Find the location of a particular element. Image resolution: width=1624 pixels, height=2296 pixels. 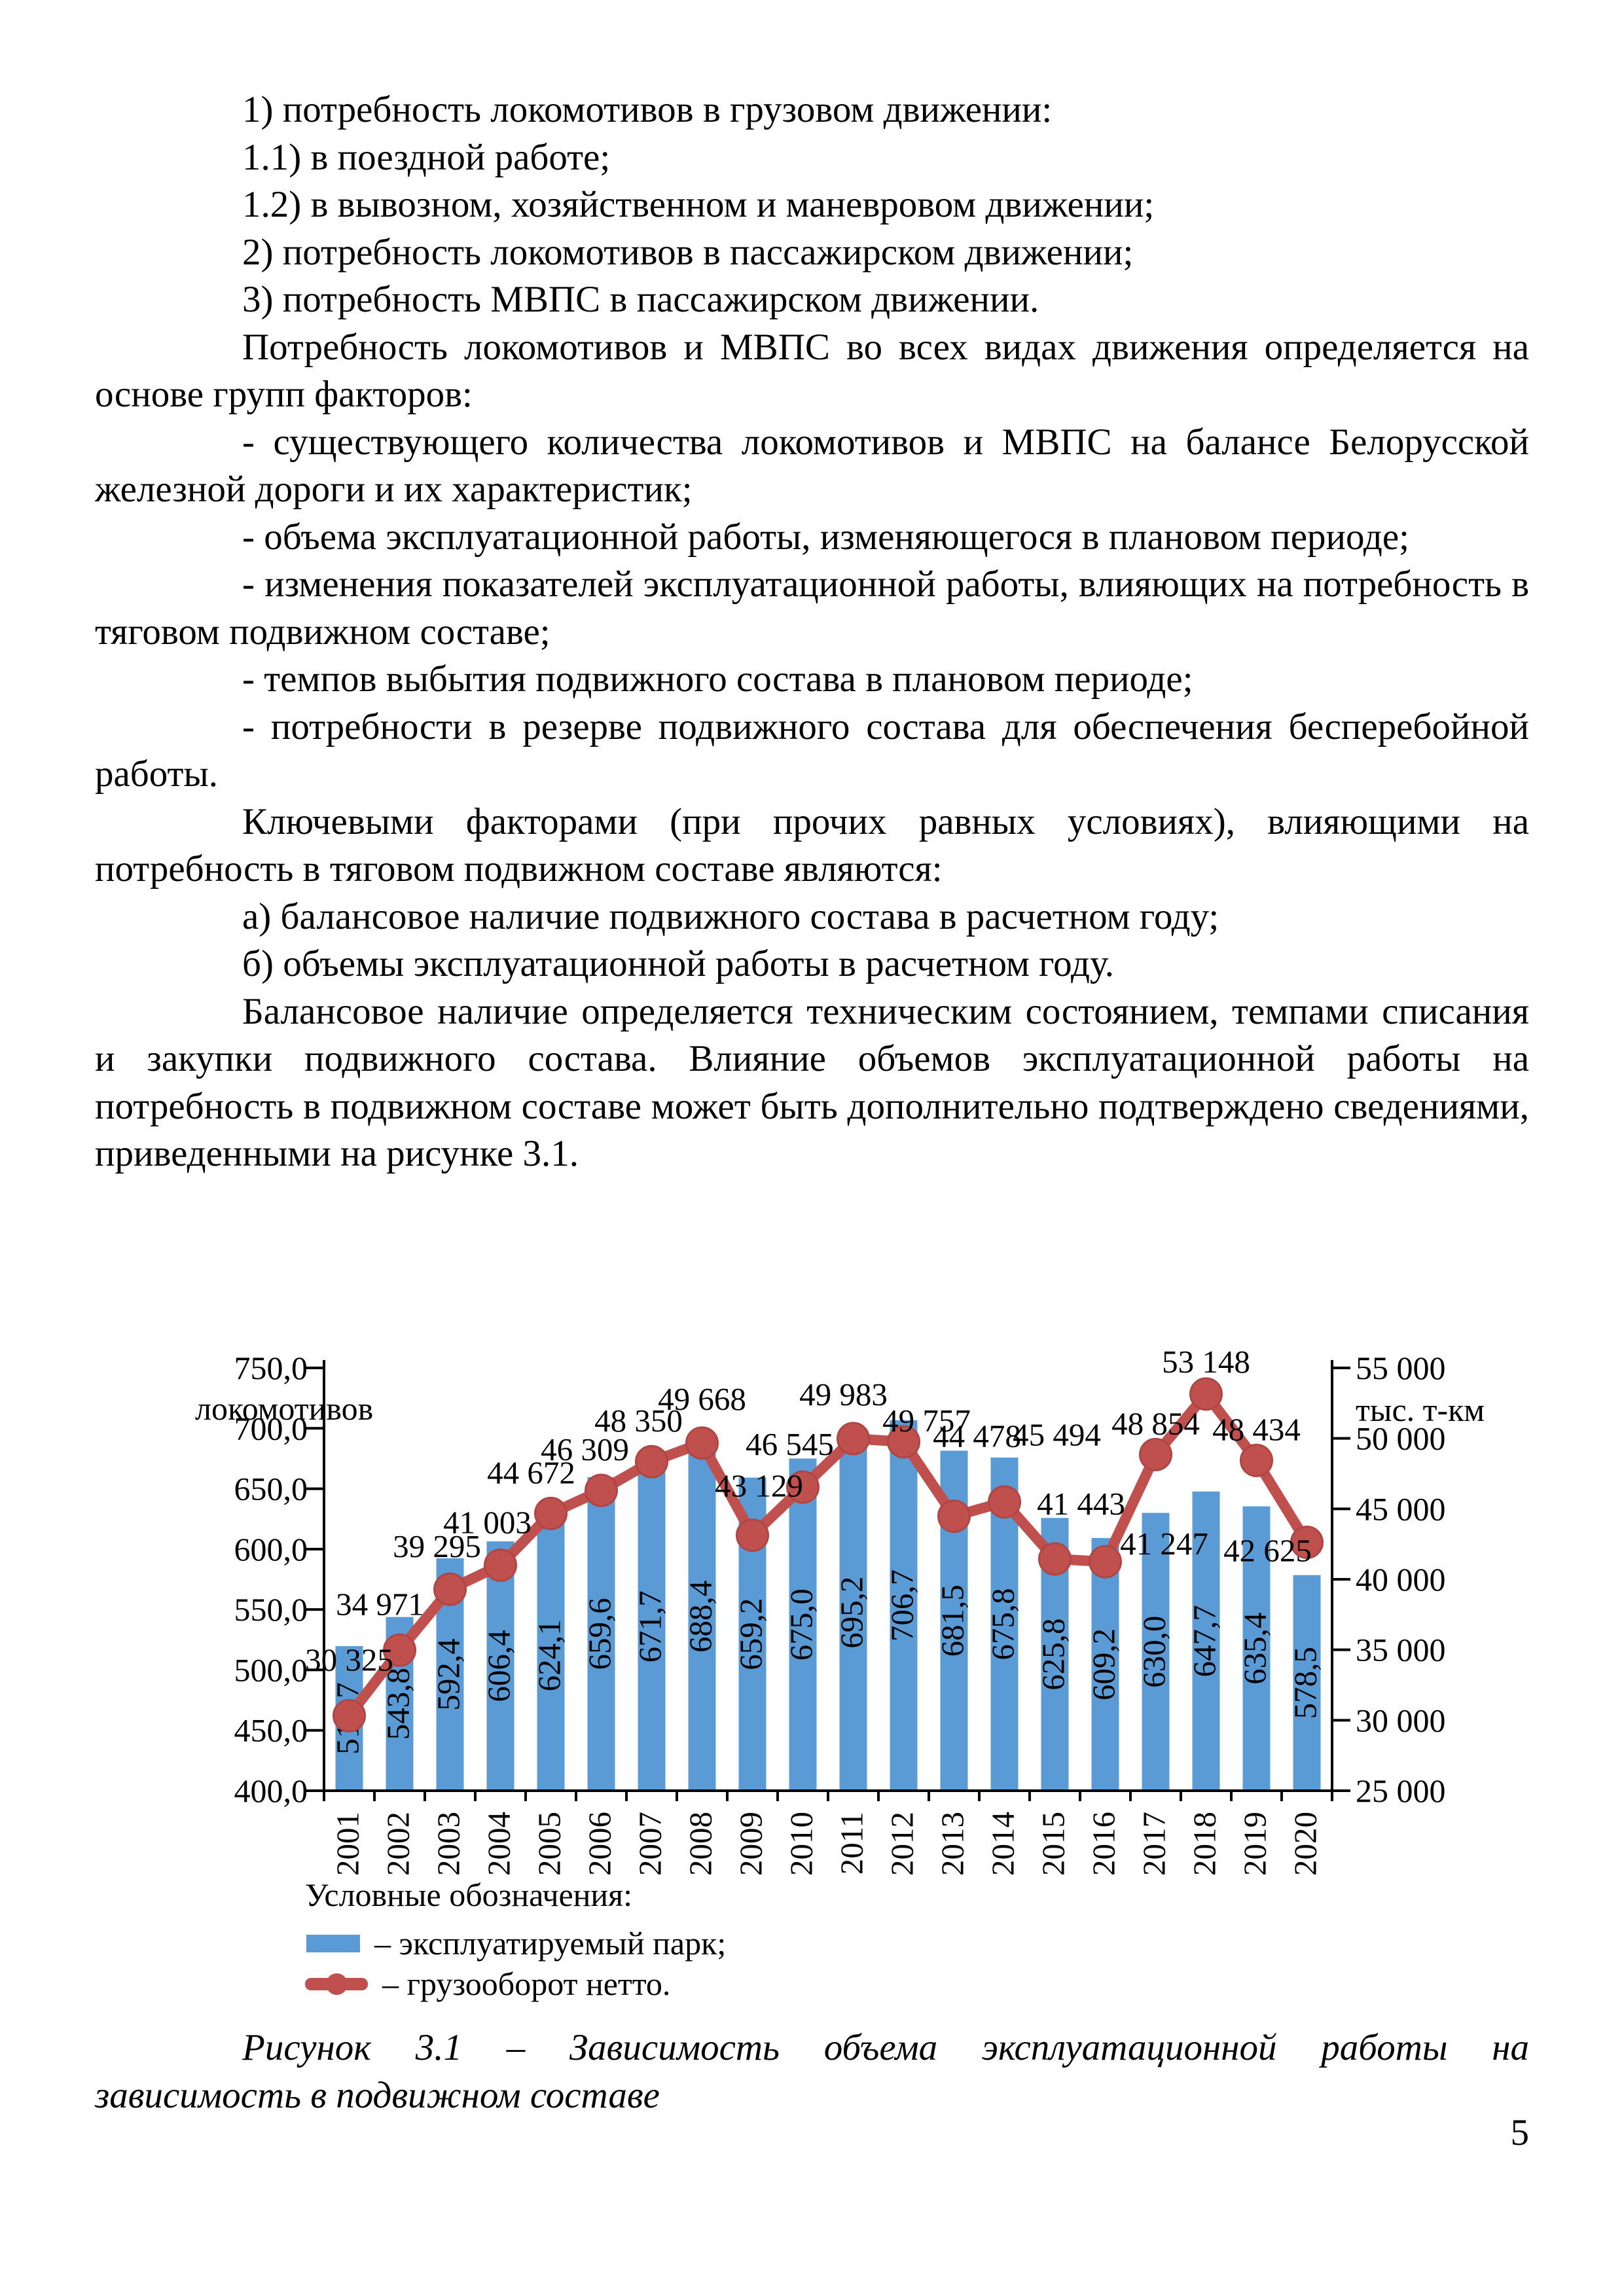

bar-swatch-icon is located at coordinates (333, 1943).